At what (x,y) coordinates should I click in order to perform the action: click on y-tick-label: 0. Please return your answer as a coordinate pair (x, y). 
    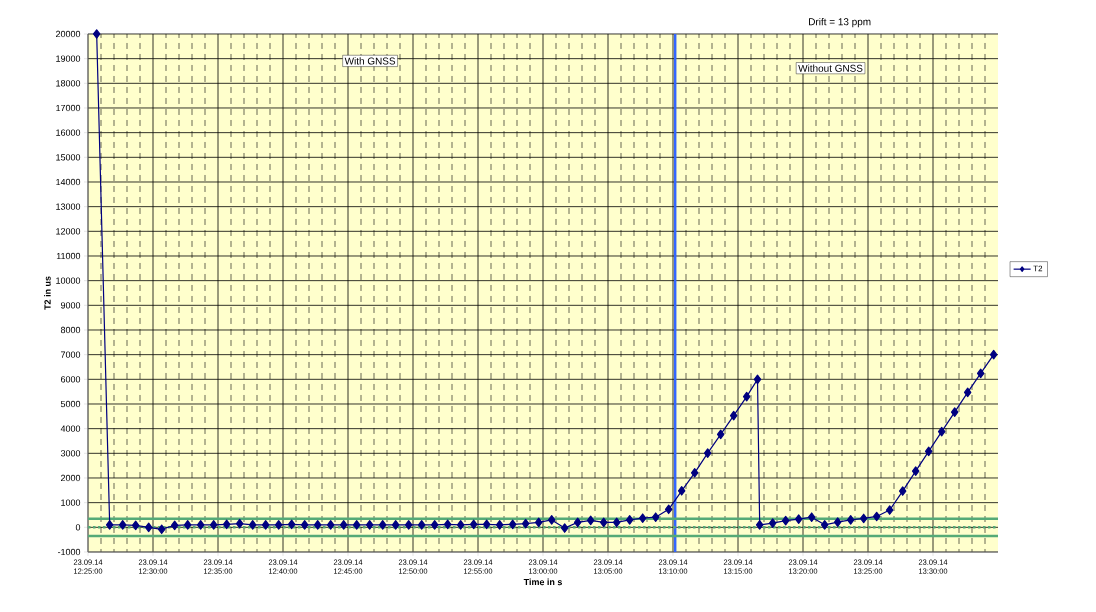
    Looking at the image, I should click on (78, 527).